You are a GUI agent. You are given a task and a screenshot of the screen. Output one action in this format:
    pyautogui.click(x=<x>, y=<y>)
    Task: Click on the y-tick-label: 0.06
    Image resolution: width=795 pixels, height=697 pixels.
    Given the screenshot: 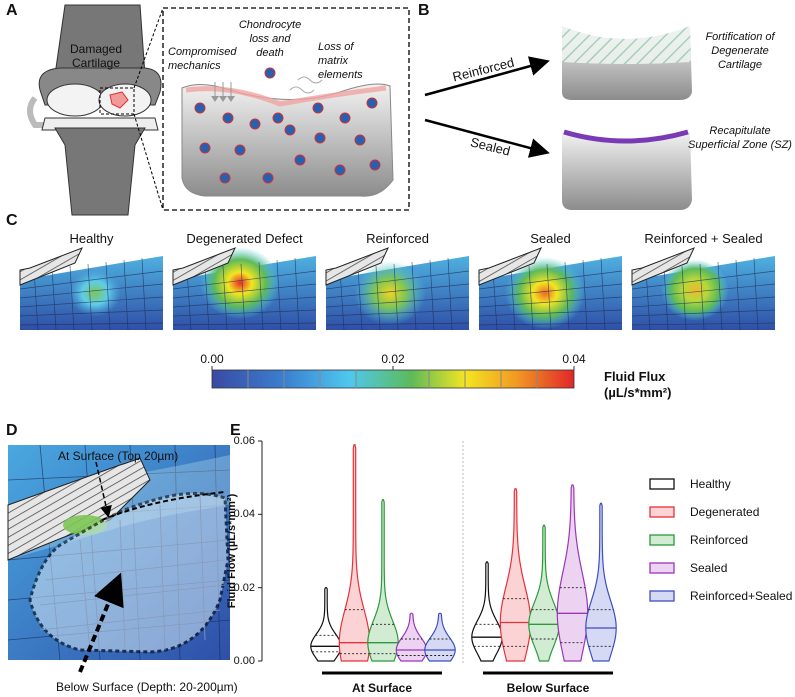 What is the action you would take?
    pyautogui.click(x=244, y=441)
    